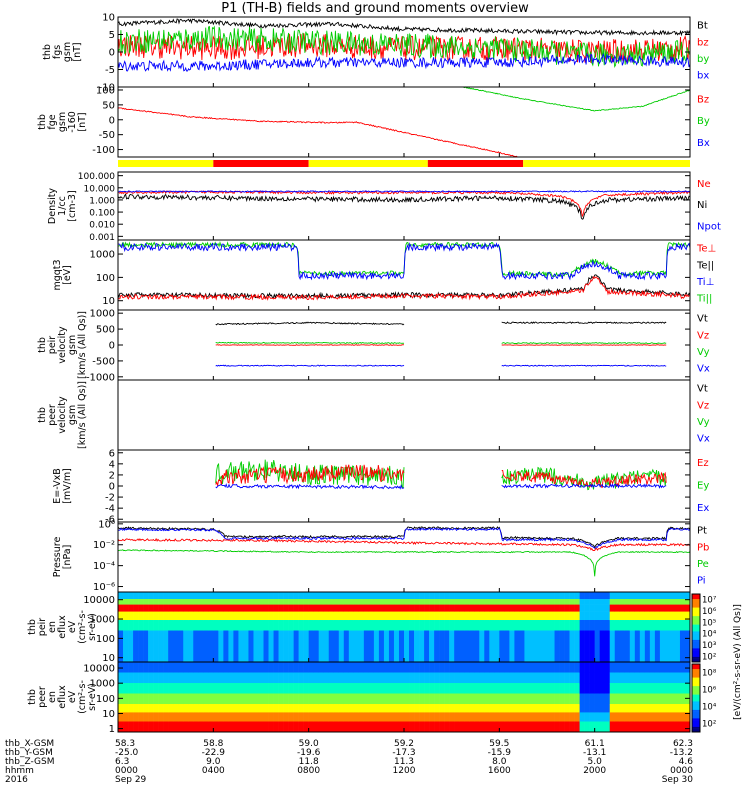 This screenshot has height=800, width=750. Describe the element at coordinates (499, 762) in the screenshot. I see `orbit-row-value: 8.0` at that location.